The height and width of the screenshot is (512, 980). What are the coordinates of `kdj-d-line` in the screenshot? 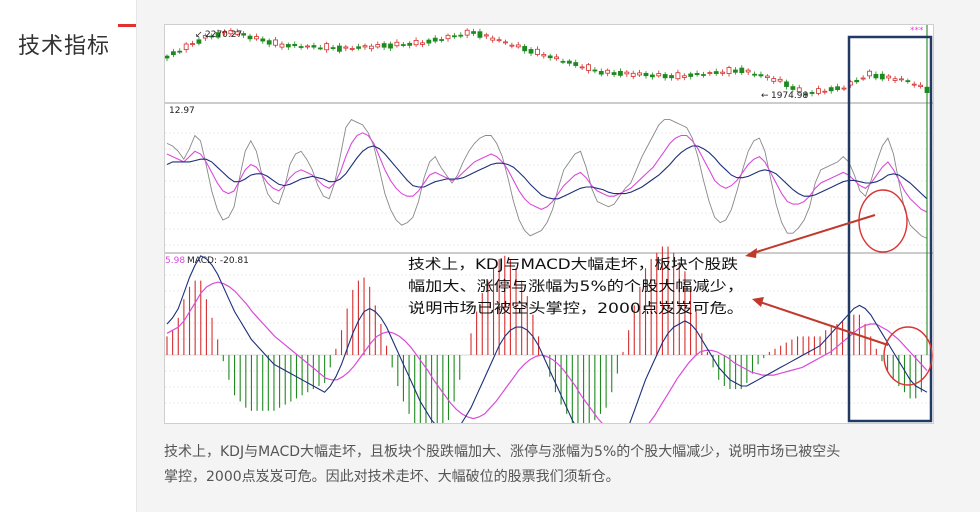 It's located at (547, 172).